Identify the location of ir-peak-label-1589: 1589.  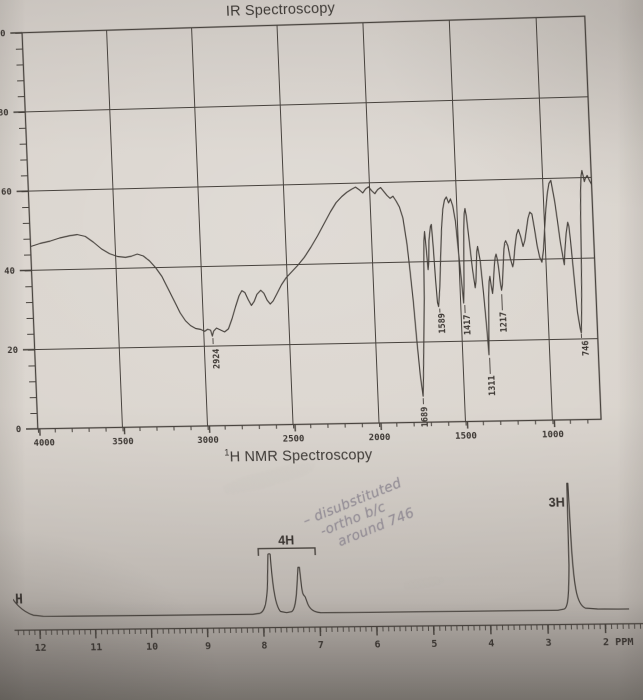
(441, 323).